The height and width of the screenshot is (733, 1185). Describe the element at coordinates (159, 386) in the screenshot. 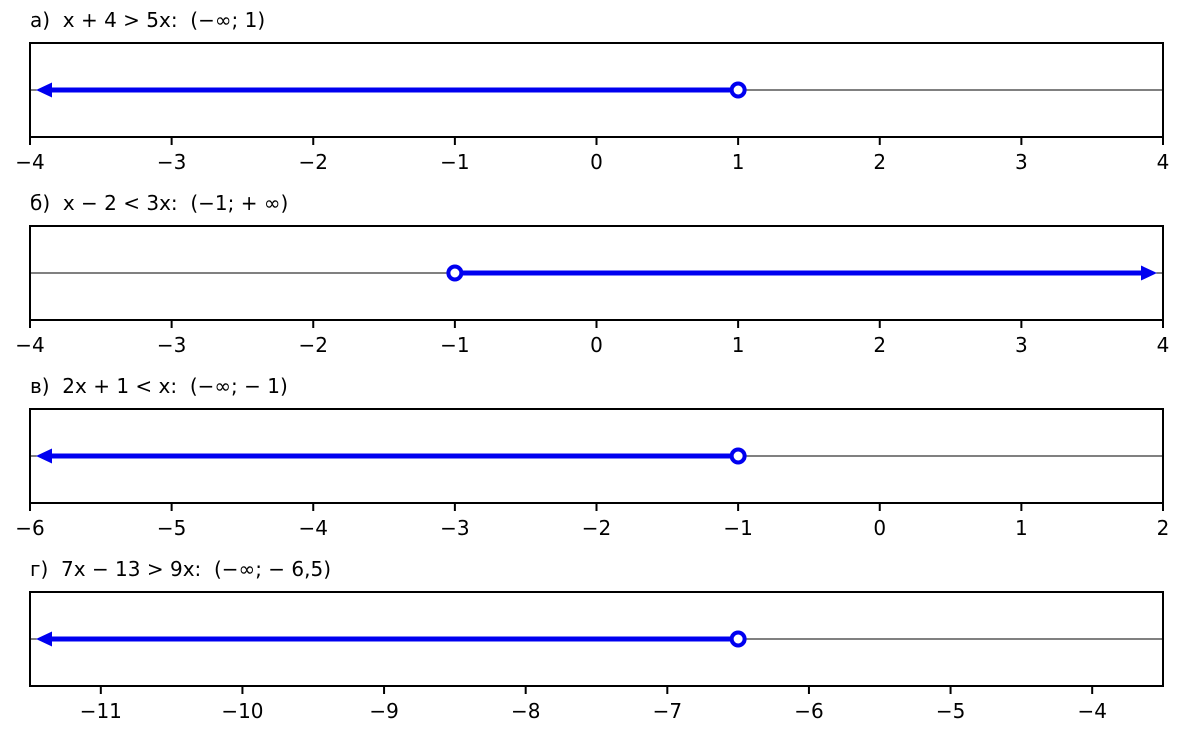

I see `panel-title-v: в) 2x + 1 < x: (−∞; − 1)` at that location.